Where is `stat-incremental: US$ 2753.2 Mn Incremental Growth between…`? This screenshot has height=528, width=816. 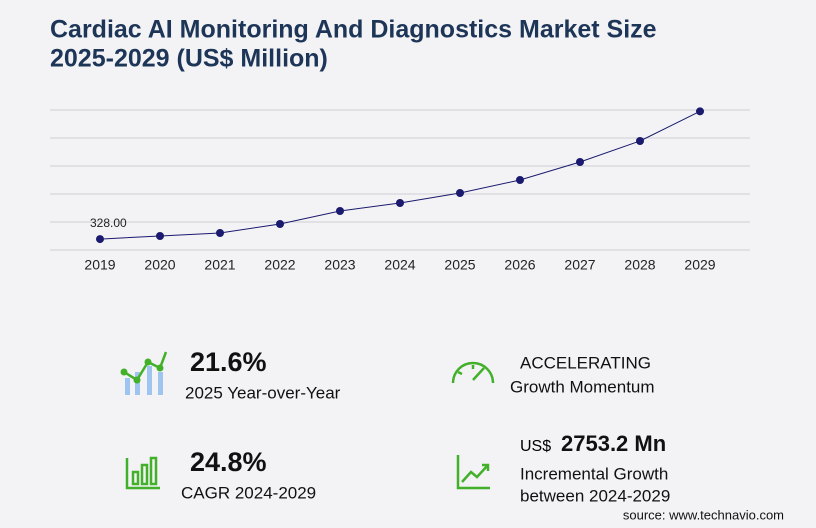 stat-incremental: US$ 2753.2 Mn Incremental Growth between… is located at coordinates (563, 468).